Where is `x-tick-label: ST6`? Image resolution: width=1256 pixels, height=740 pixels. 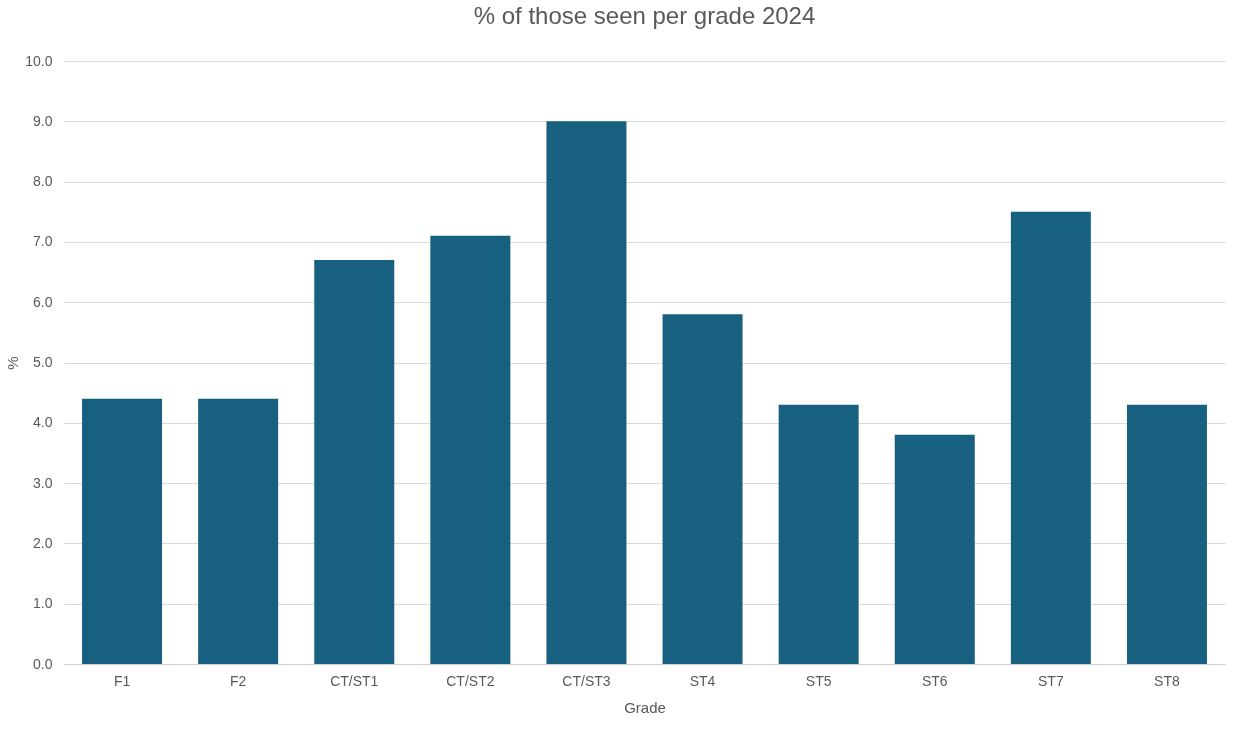 x-tick-label: ST6 is located at coordinates (934, 680).